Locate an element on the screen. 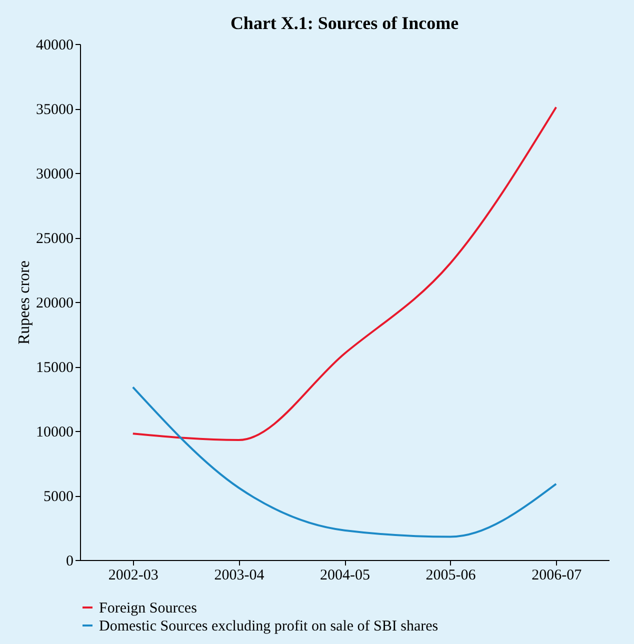  y-tick-label: 35000 is located at coordinates (55, 110).